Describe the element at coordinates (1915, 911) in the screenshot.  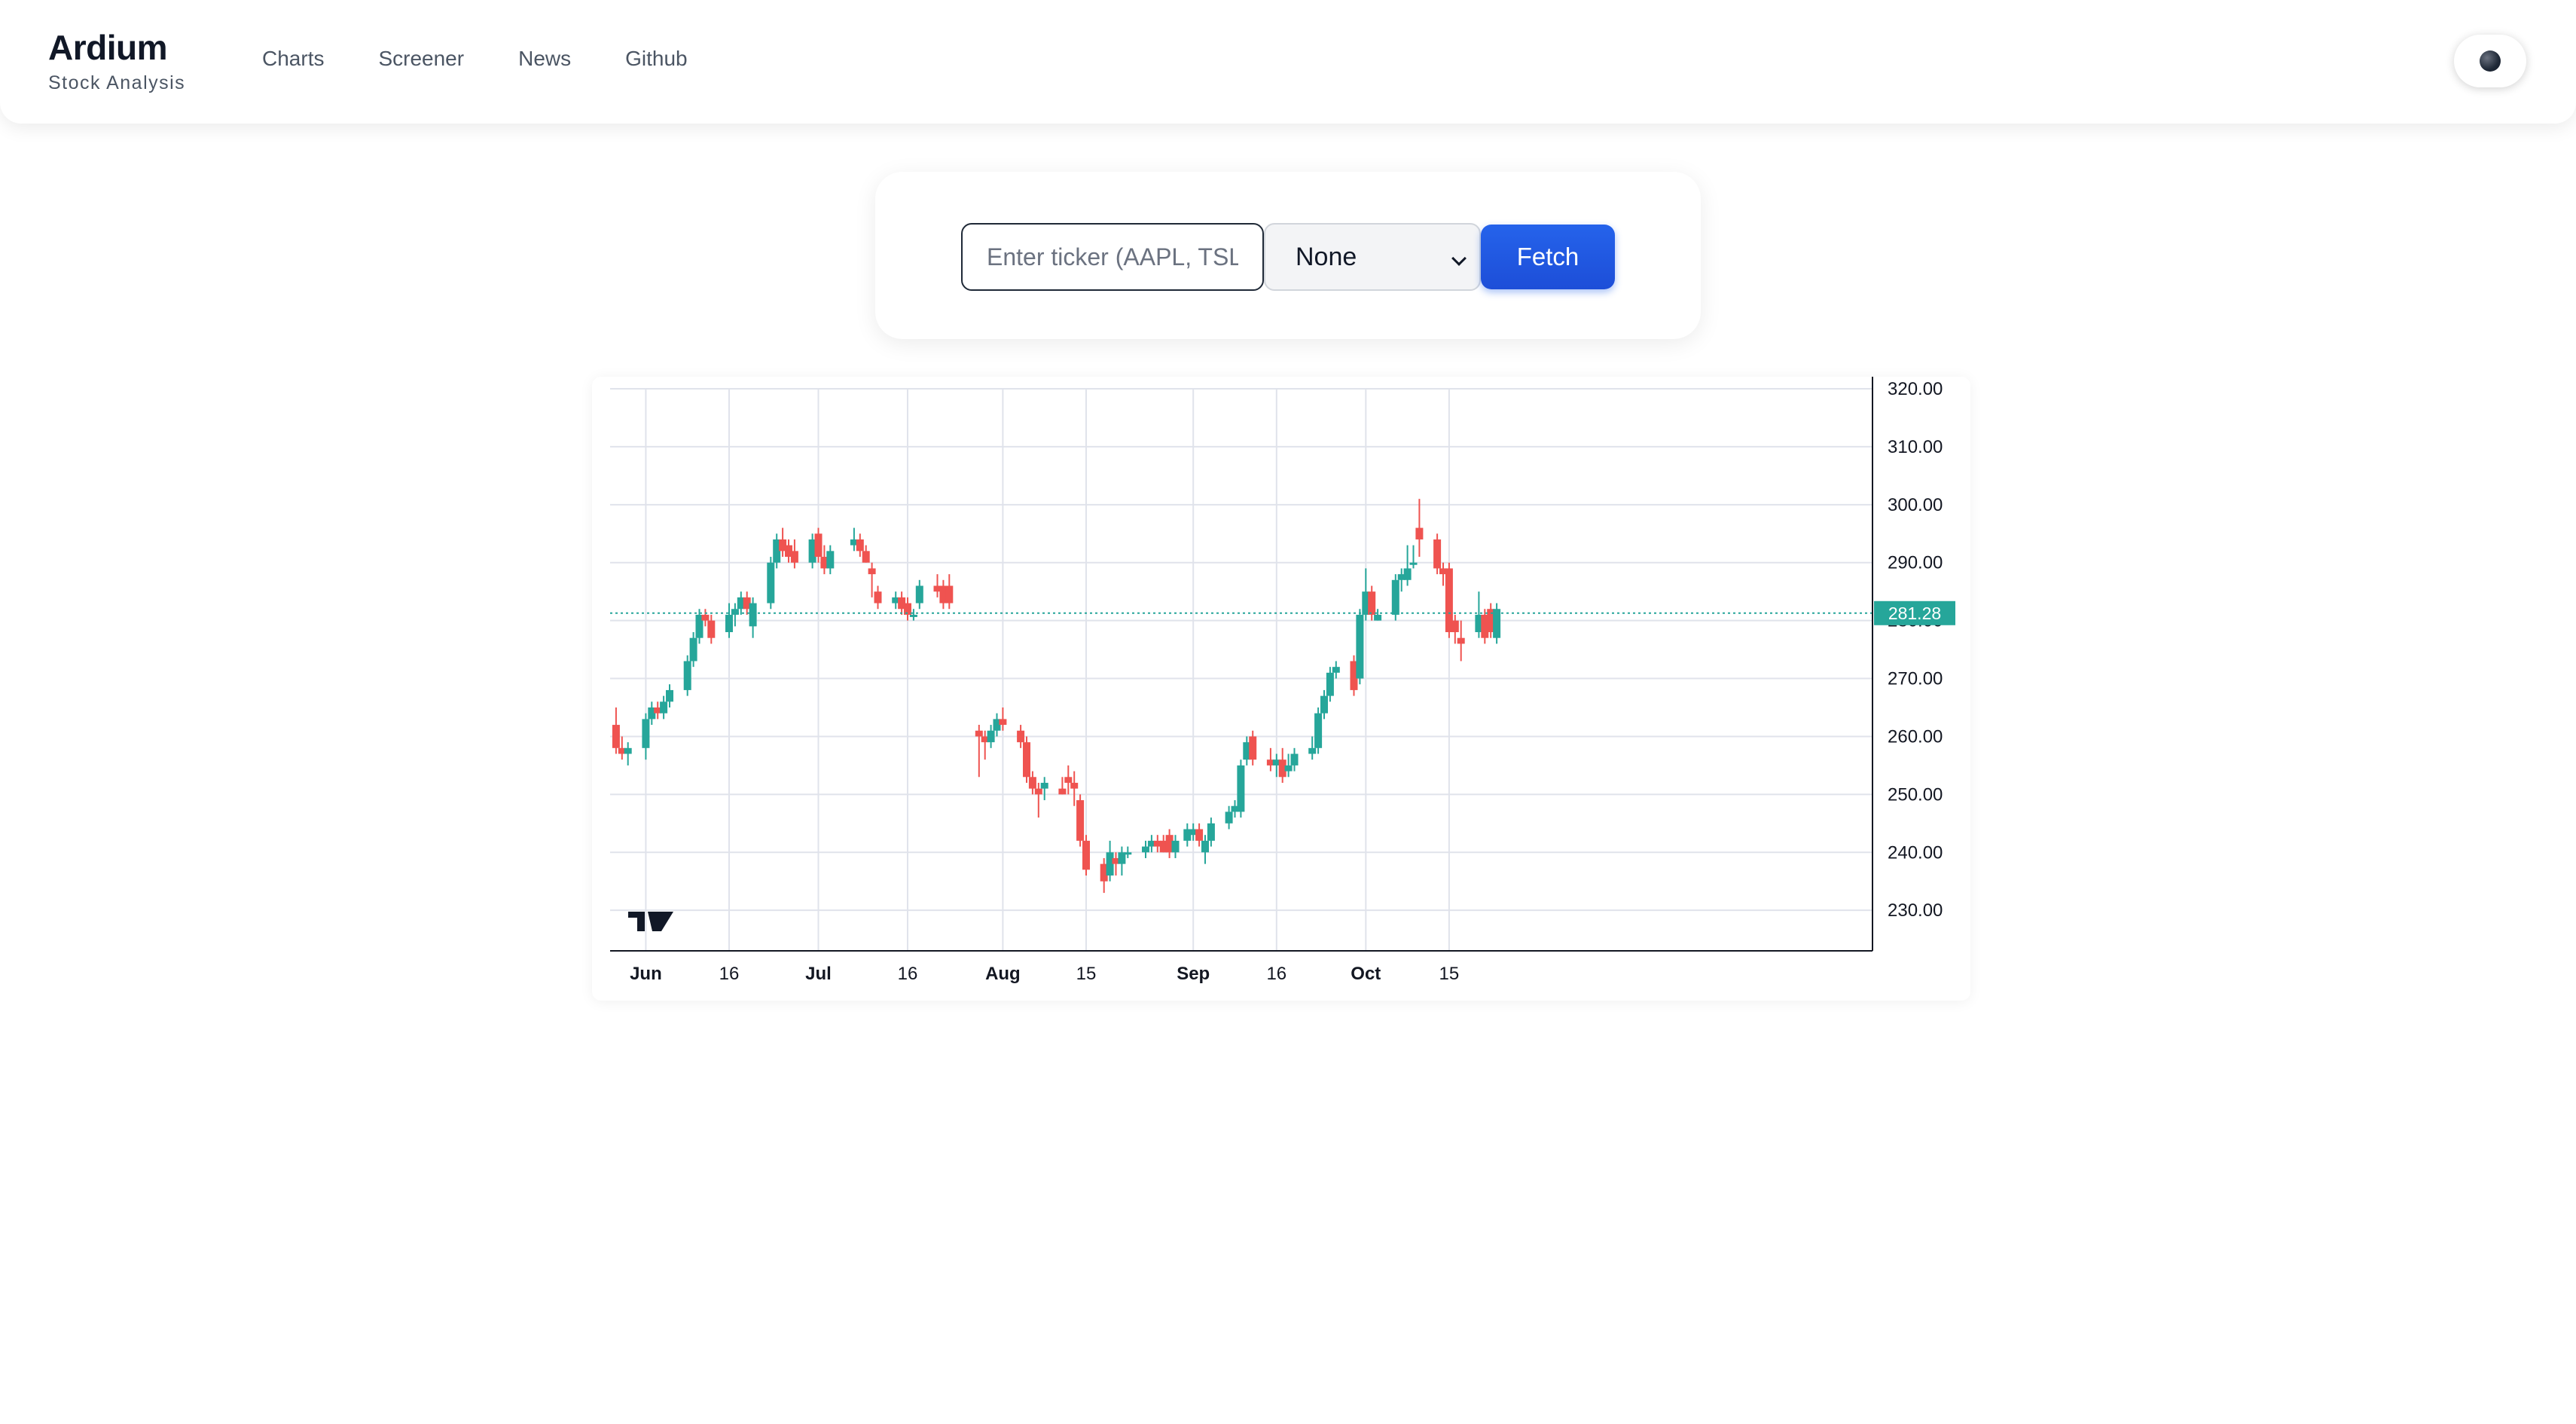
I see `y-tick-label: 230.00` at that location.